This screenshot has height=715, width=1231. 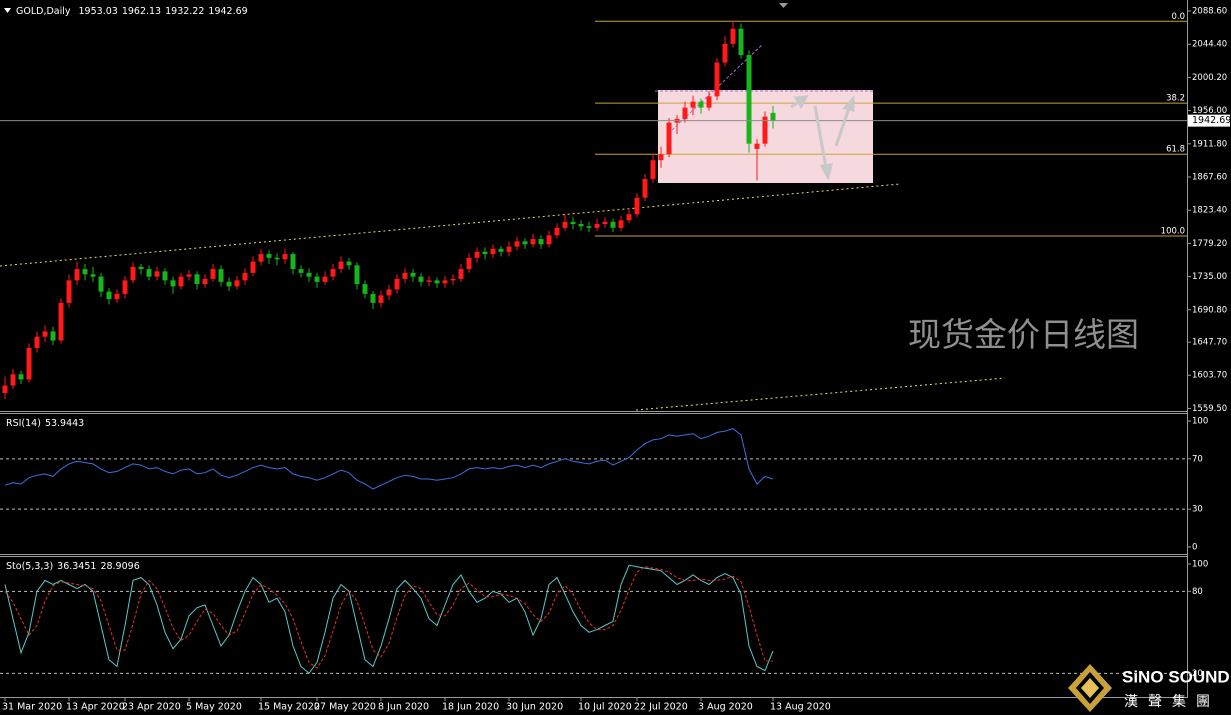 I want to click on y-tick-label: 2000.20, so click(x=1209, y=78).